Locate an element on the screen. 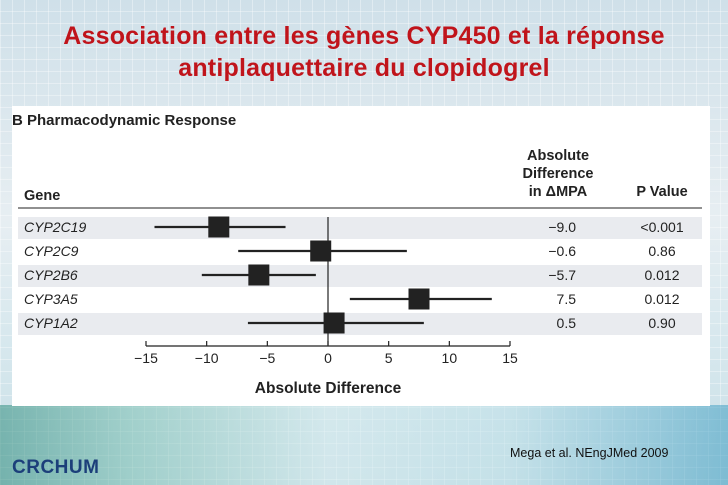  p-value-header: P Value is located at coordinates (661, 192).